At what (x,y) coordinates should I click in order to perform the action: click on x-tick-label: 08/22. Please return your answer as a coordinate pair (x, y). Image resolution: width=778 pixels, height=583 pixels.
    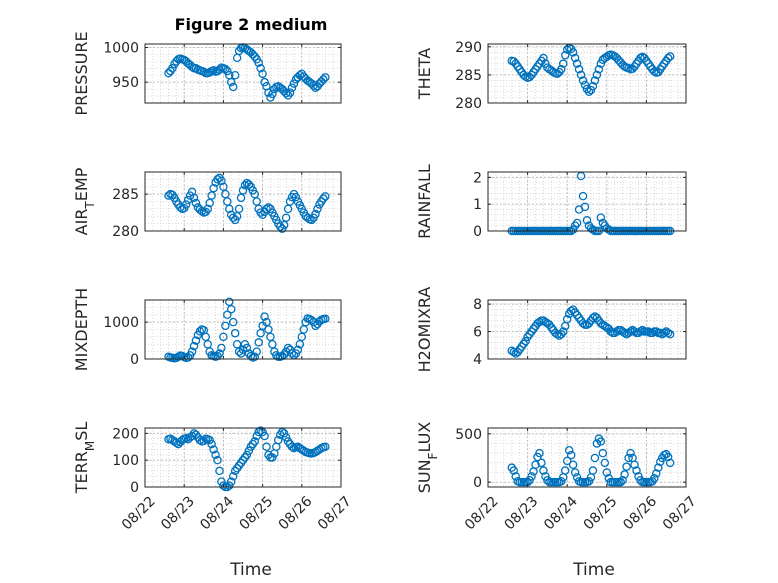
    Looking at the image, I should click on (139, 513).